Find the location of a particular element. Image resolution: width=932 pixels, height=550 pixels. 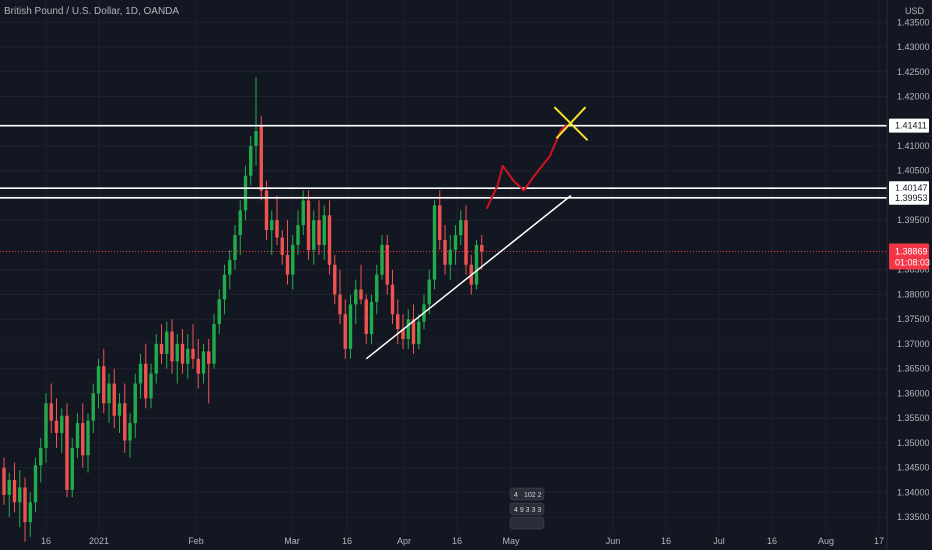

drawings is located at coordinates (476, 233).